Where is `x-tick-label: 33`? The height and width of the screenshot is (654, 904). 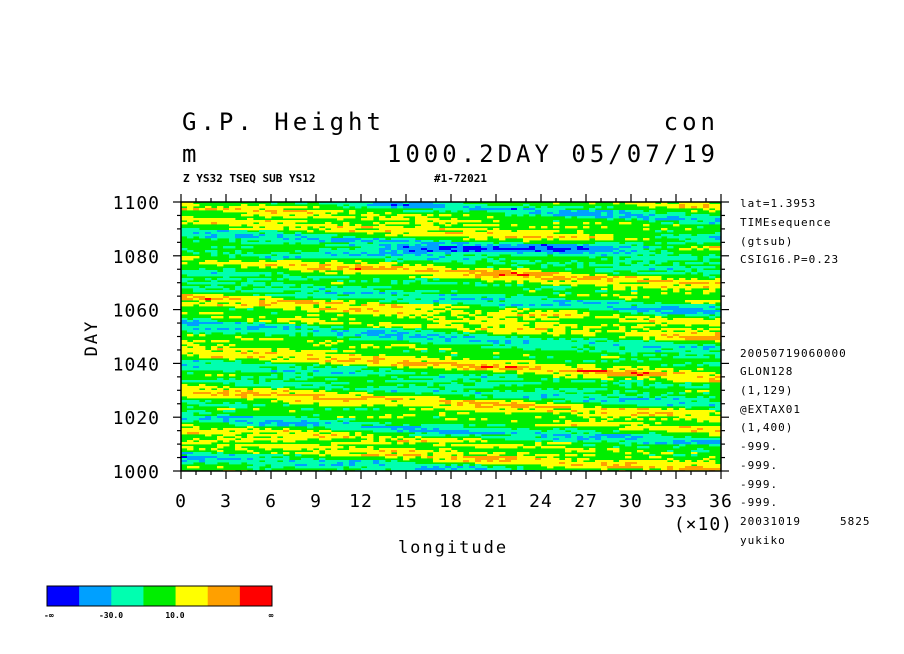 x-tick-label: 33 is located at coordinates (676, 501).